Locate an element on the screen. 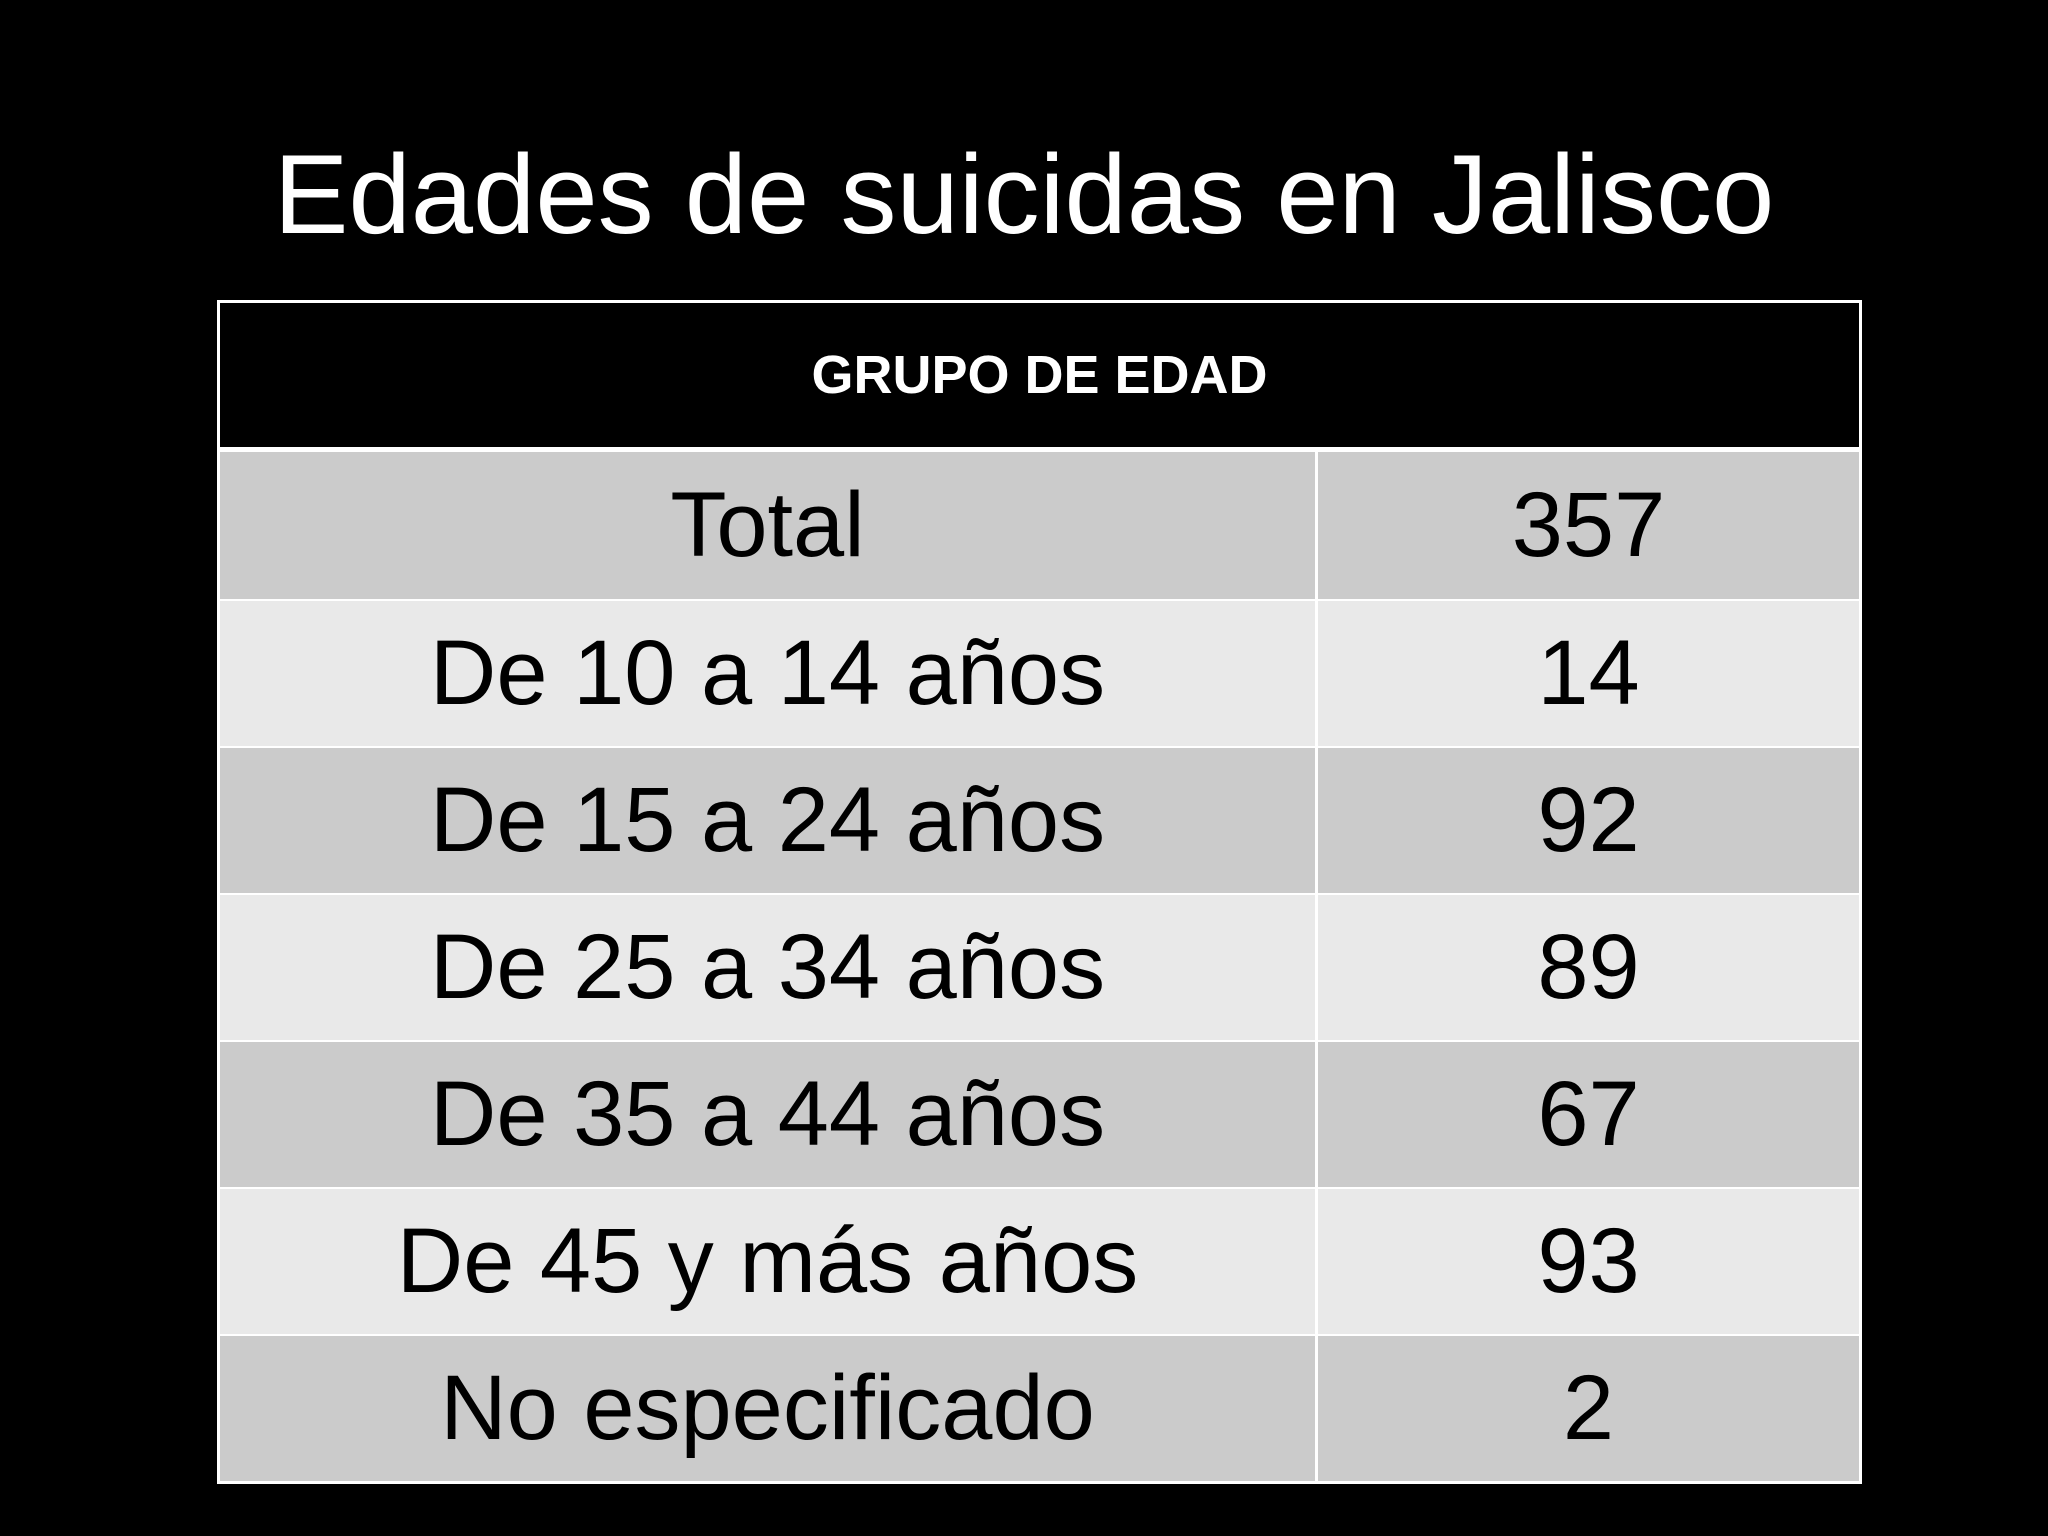 Image resolution: width=2048 pixels, height=1536 pixels. age-group: De 10 a 14 años is located at coordinates (769, 673).